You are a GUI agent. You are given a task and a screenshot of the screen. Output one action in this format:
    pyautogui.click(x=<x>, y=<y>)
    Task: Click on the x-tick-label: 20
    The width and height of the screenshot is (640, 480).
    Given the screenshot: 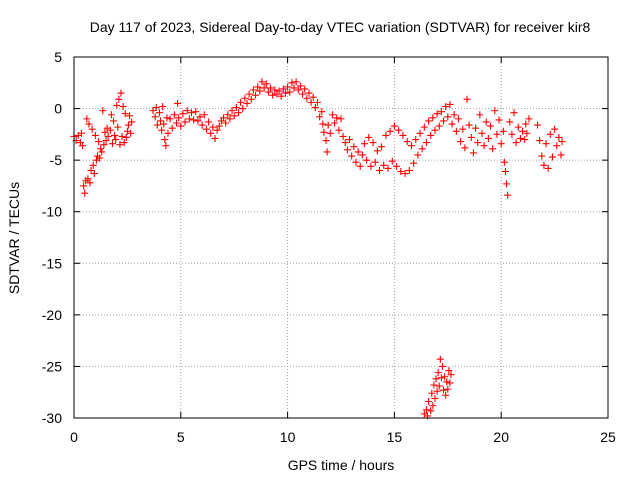 What is the action you would take?
    pyautogui.click(x=501, y=437)
    